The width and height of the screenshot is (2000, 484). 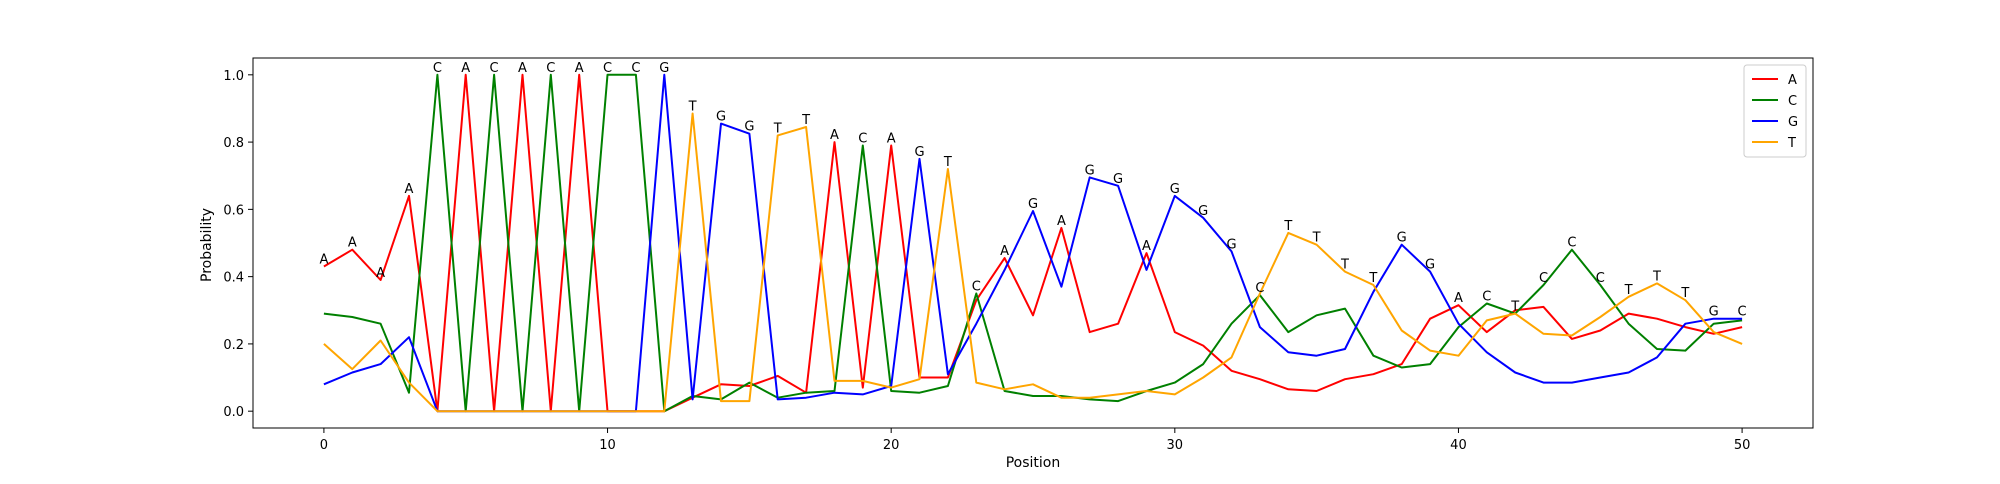 I want to click on legend-label-T: T, so click(x=1791, y=143).